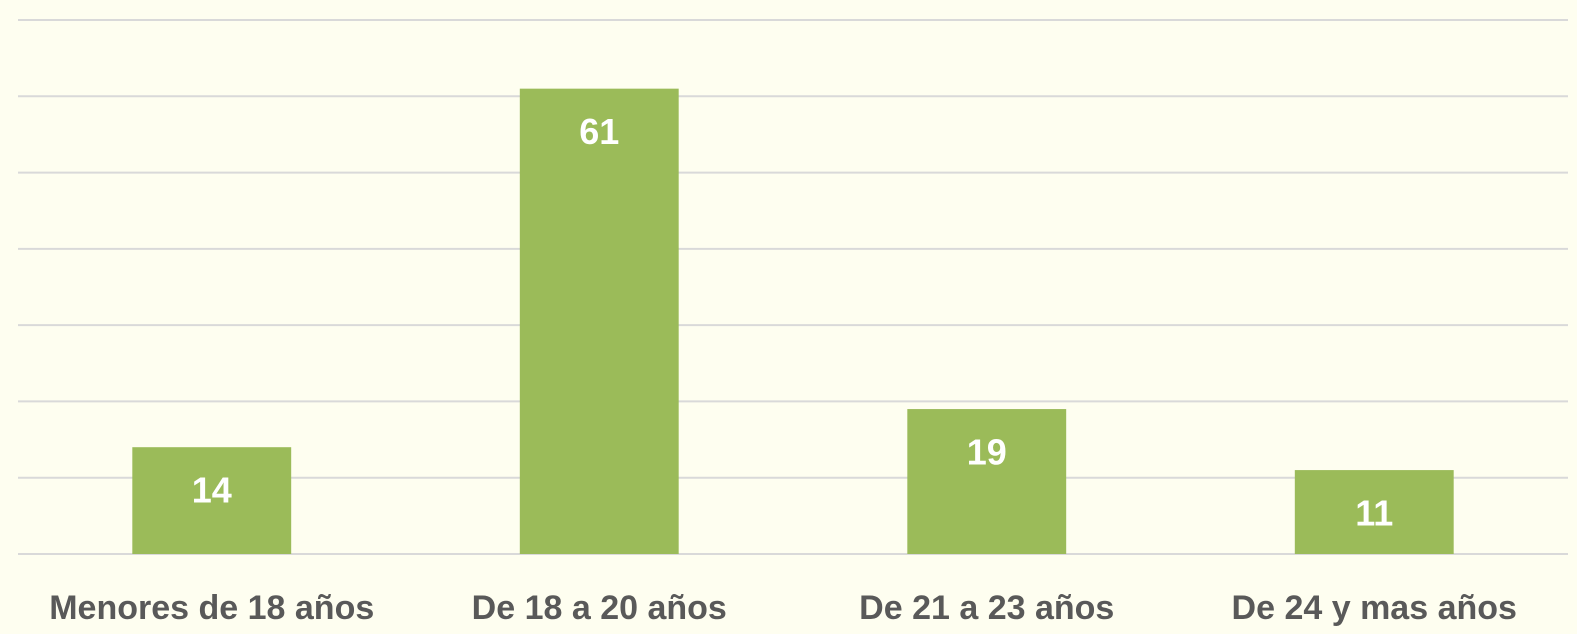  I want to click on data-label: 11, so click(1374, 513).